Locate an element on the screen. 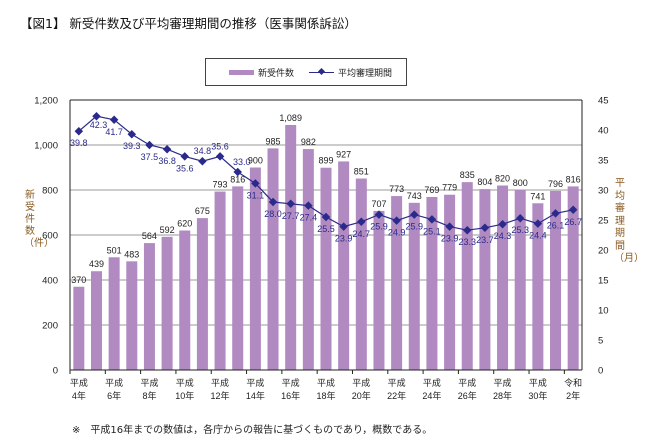  x-tick-label: 12年 is located at coordinates (220, 395).